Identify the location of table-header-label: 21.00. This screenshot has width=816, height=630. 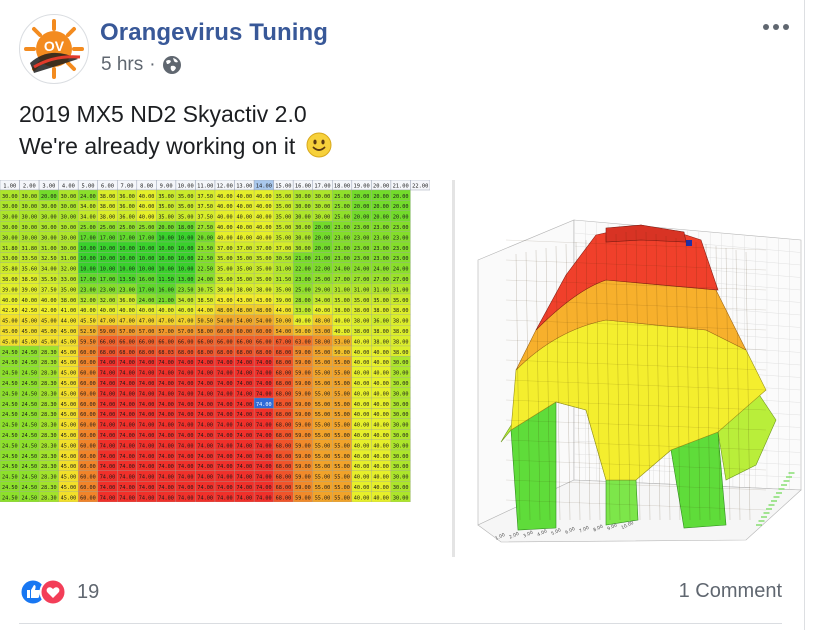
(401, 187).